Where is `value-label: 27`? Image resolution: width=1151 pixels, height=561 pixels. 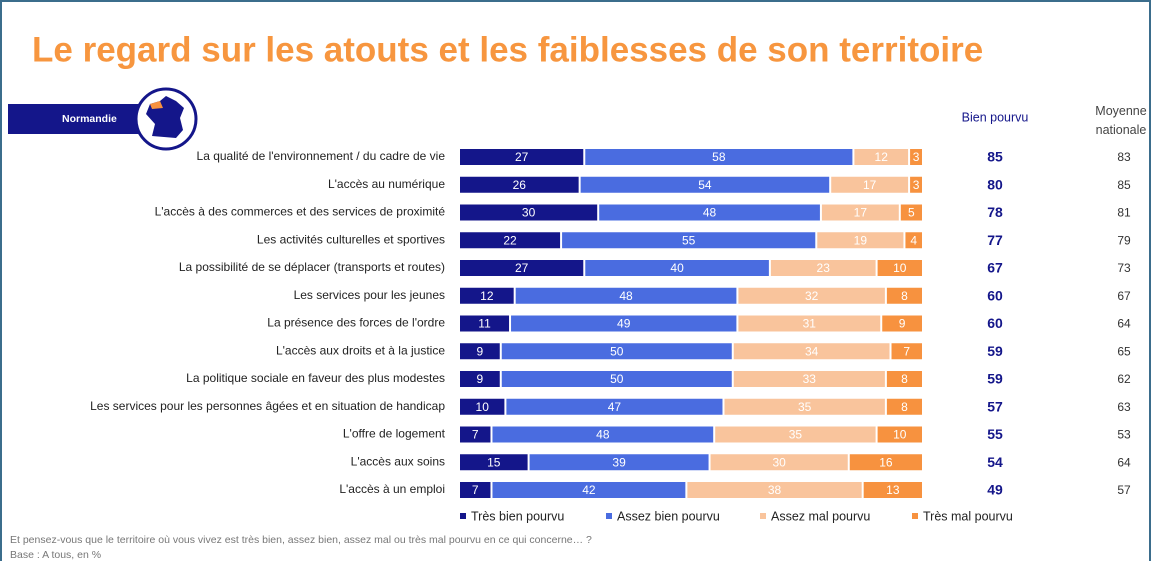
value-label: 27 is located at coordinates (522, 157).